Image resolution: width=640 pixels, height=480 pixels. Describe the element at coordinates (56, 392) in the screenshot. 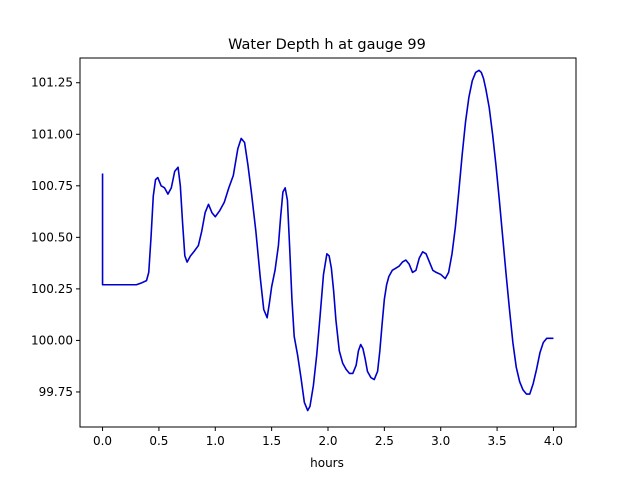

I see `y-tick-label: 99.75` at that location.